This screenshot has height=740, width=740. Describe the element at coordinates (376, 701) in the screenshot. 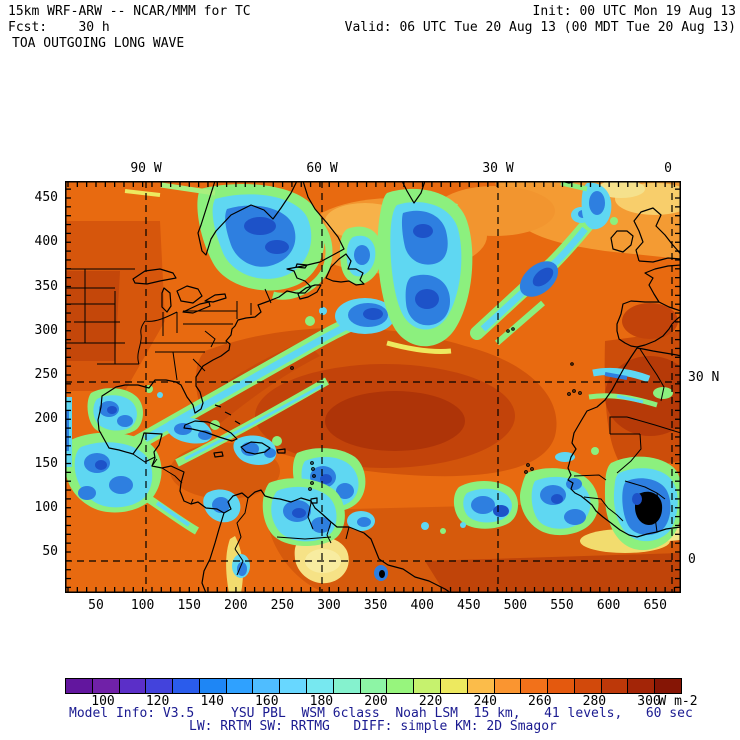

I see `colorbar-tick-label: 200` at that location.